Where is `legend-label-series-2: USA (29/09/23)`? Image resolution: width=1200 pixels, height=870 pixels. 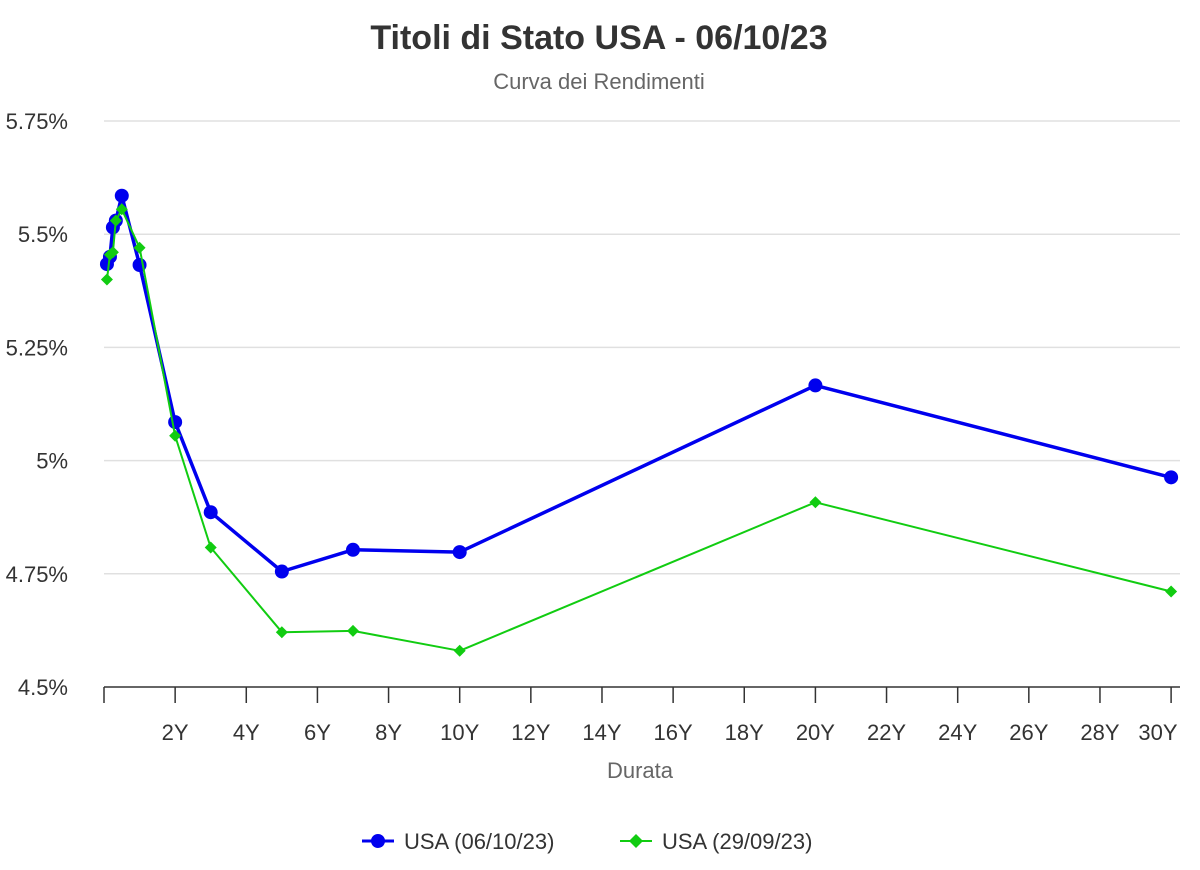 legend-label-series-2: USA (29/09/23) is located at coordinates (737, 841).